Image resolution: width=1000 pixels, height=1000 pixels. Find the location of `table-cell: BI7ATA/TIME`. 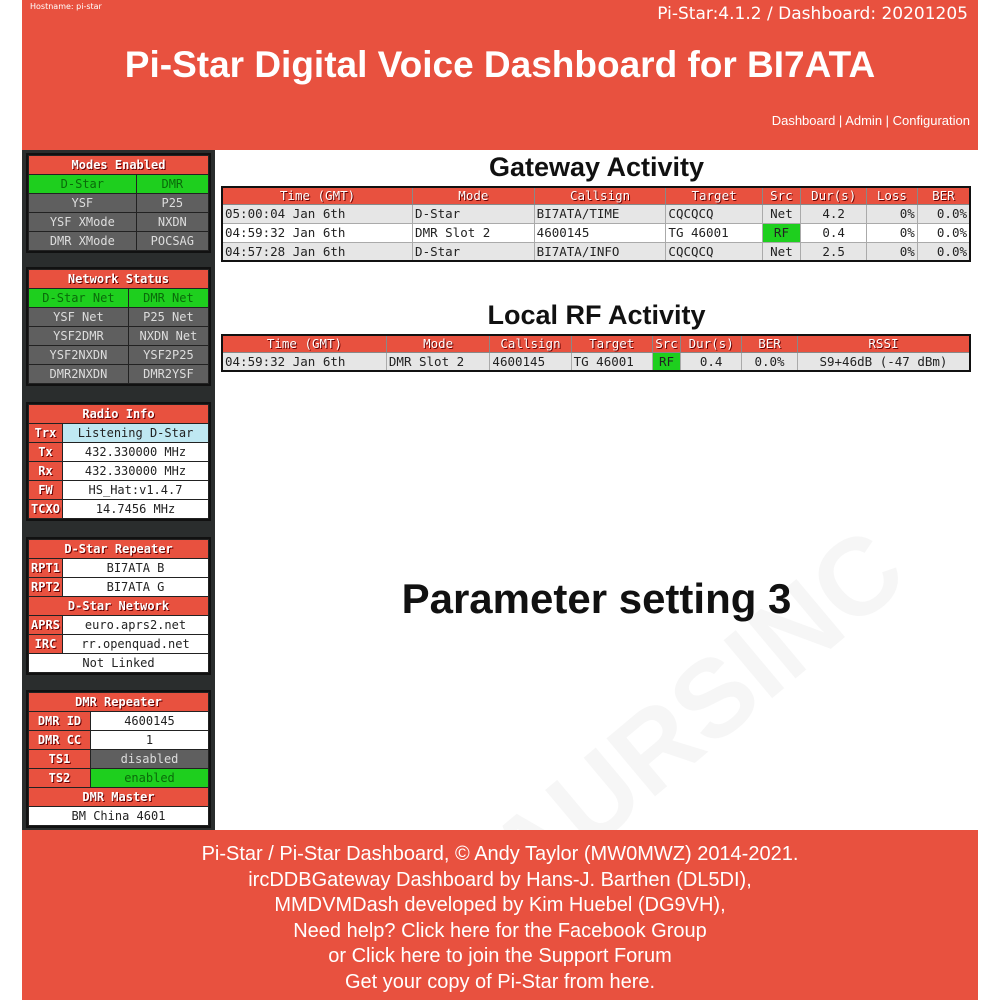

table-cell: BI7ATA/TIME is located at coordinates (600, 213).